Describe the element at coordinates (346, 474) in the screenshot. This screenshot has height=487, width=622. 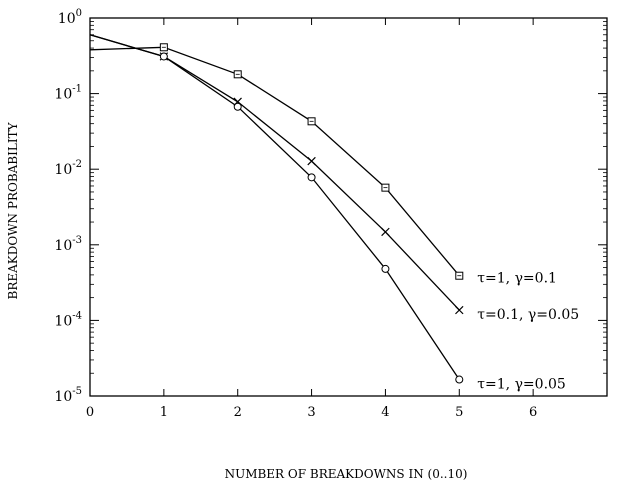
I see `x-axis-label: NUMBER OF BREAKDOWNS IN (0..10)` at that location.